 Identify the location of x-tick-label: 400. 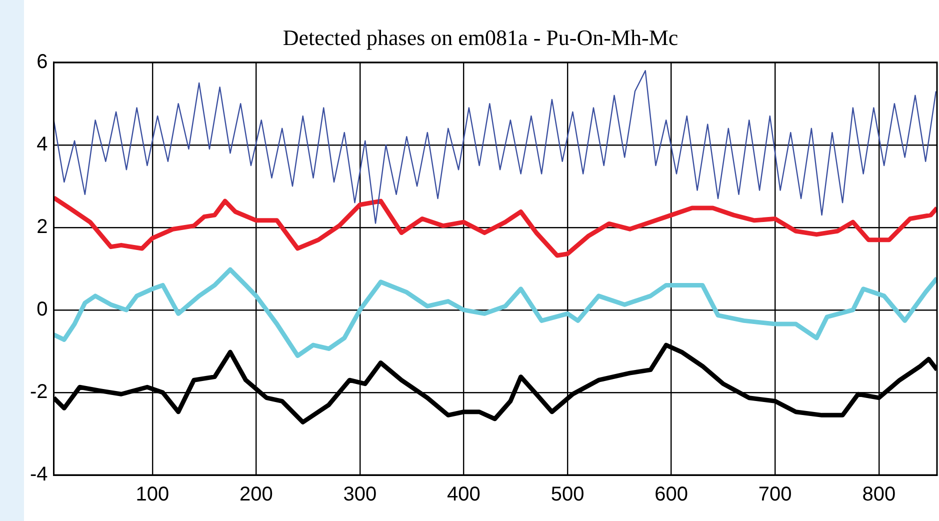
(463, 495).